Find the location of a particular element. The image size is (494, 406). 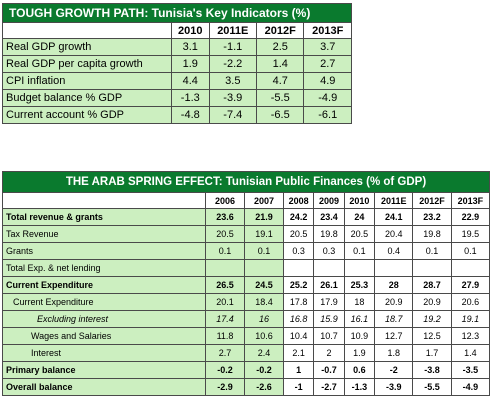

cell-value: 20.4 is located at coordinates (394, 234).